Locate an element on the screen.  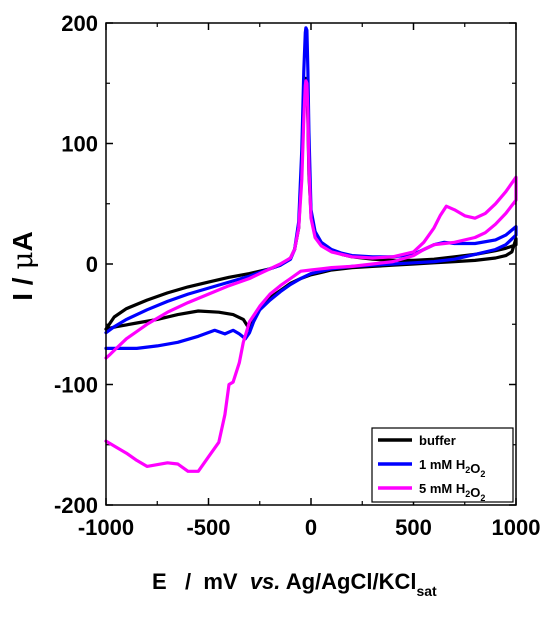
x-tick-label: -500 is located at coordinates (208, 527).